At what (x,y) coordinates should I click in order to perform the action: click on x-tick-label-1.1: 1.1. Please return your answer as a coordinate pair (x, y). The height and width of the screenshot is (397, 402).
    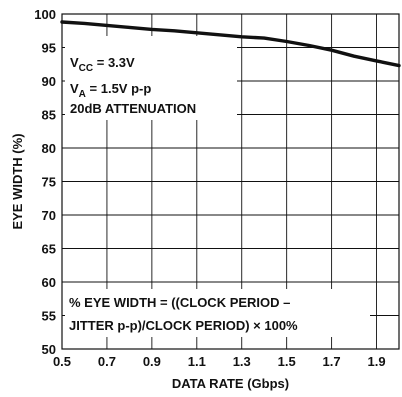
    Looking at the image, I should click on (197, 361).